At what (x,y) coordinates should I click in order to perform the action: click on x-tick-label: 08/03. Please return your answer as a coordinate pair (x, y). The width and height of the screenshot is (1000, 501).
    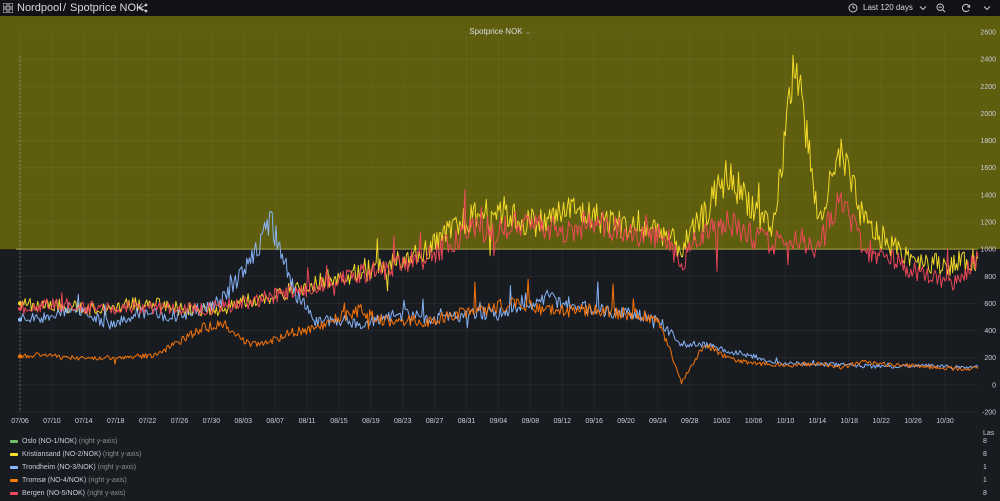
    Looking at the image, I should click on (244, 421).